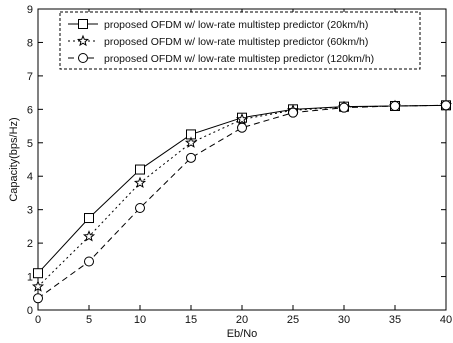 This screenshot has width=453, height=343. I want to click on x-tick-label: 10, so click(140, 320).